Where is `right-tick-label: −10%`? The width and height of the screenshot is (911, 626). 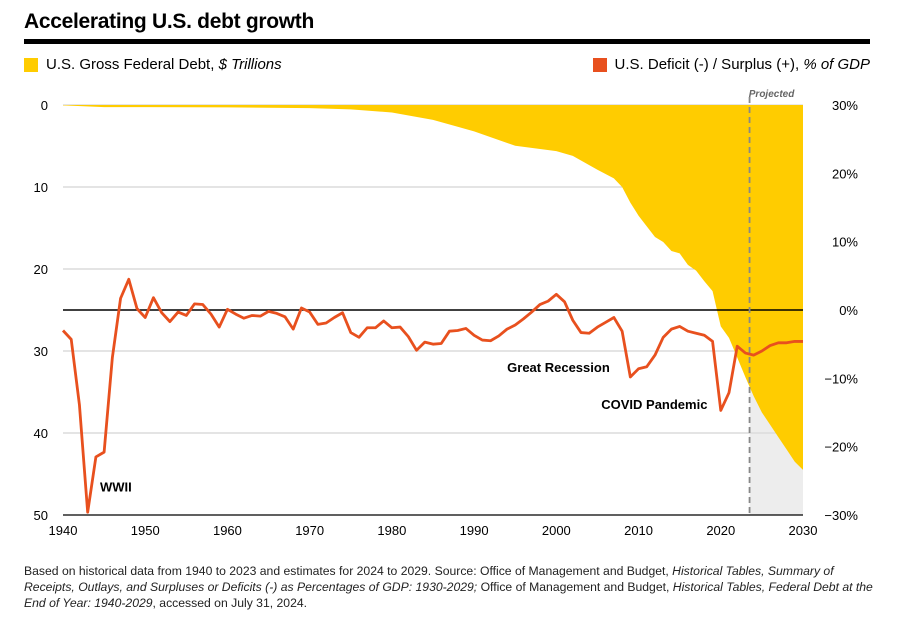
right-tick-label: −10% is located at coordinates (841, 378).